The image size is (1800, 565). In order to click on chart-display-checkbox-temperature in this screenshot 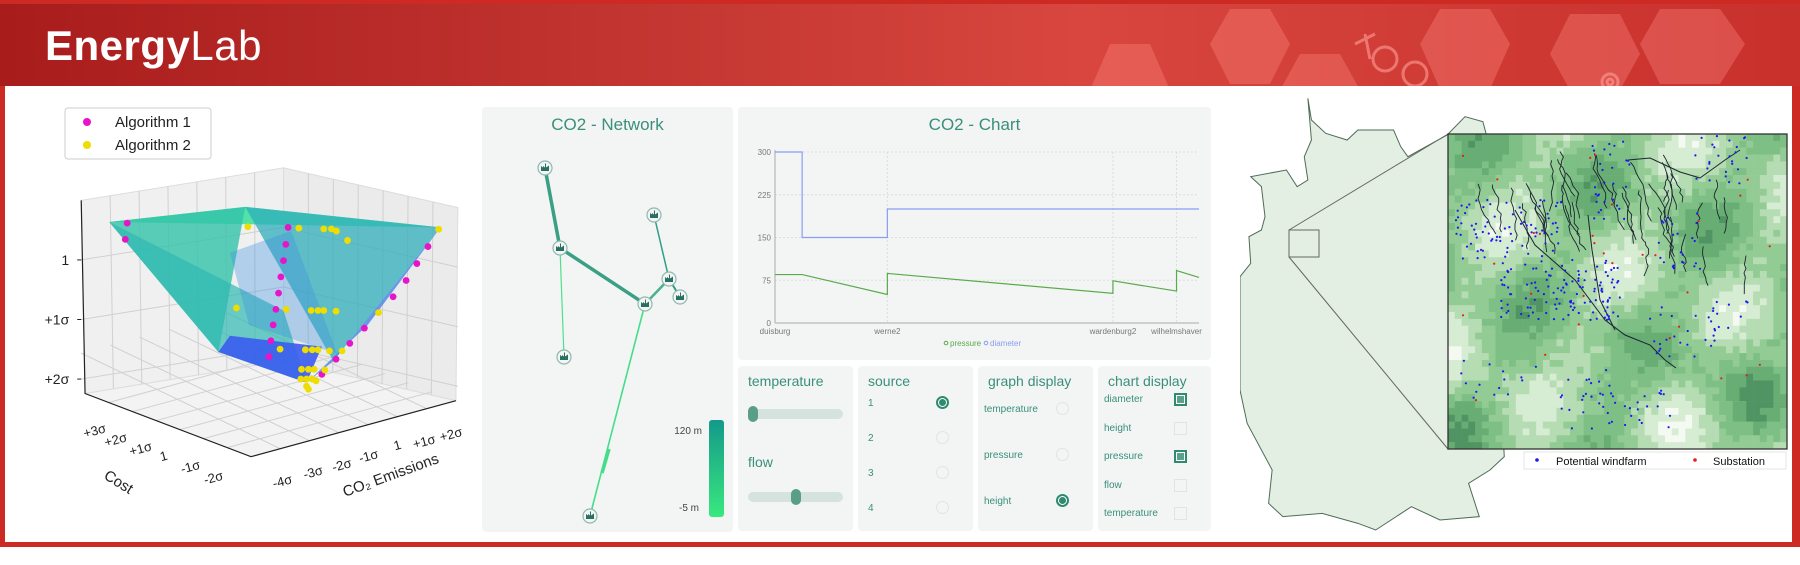, I will do `click(1180, 513)`.